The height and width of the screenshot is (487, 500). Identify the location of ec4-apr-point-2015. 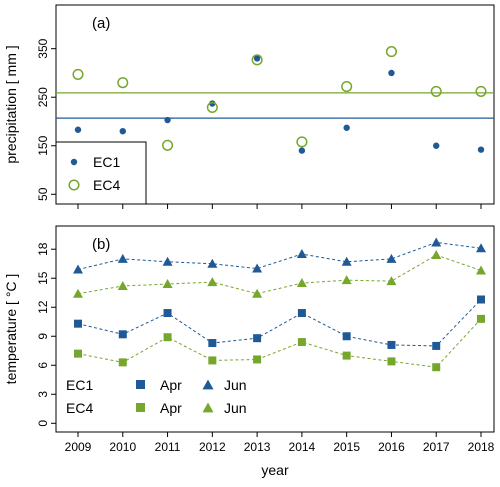
(346, 355).